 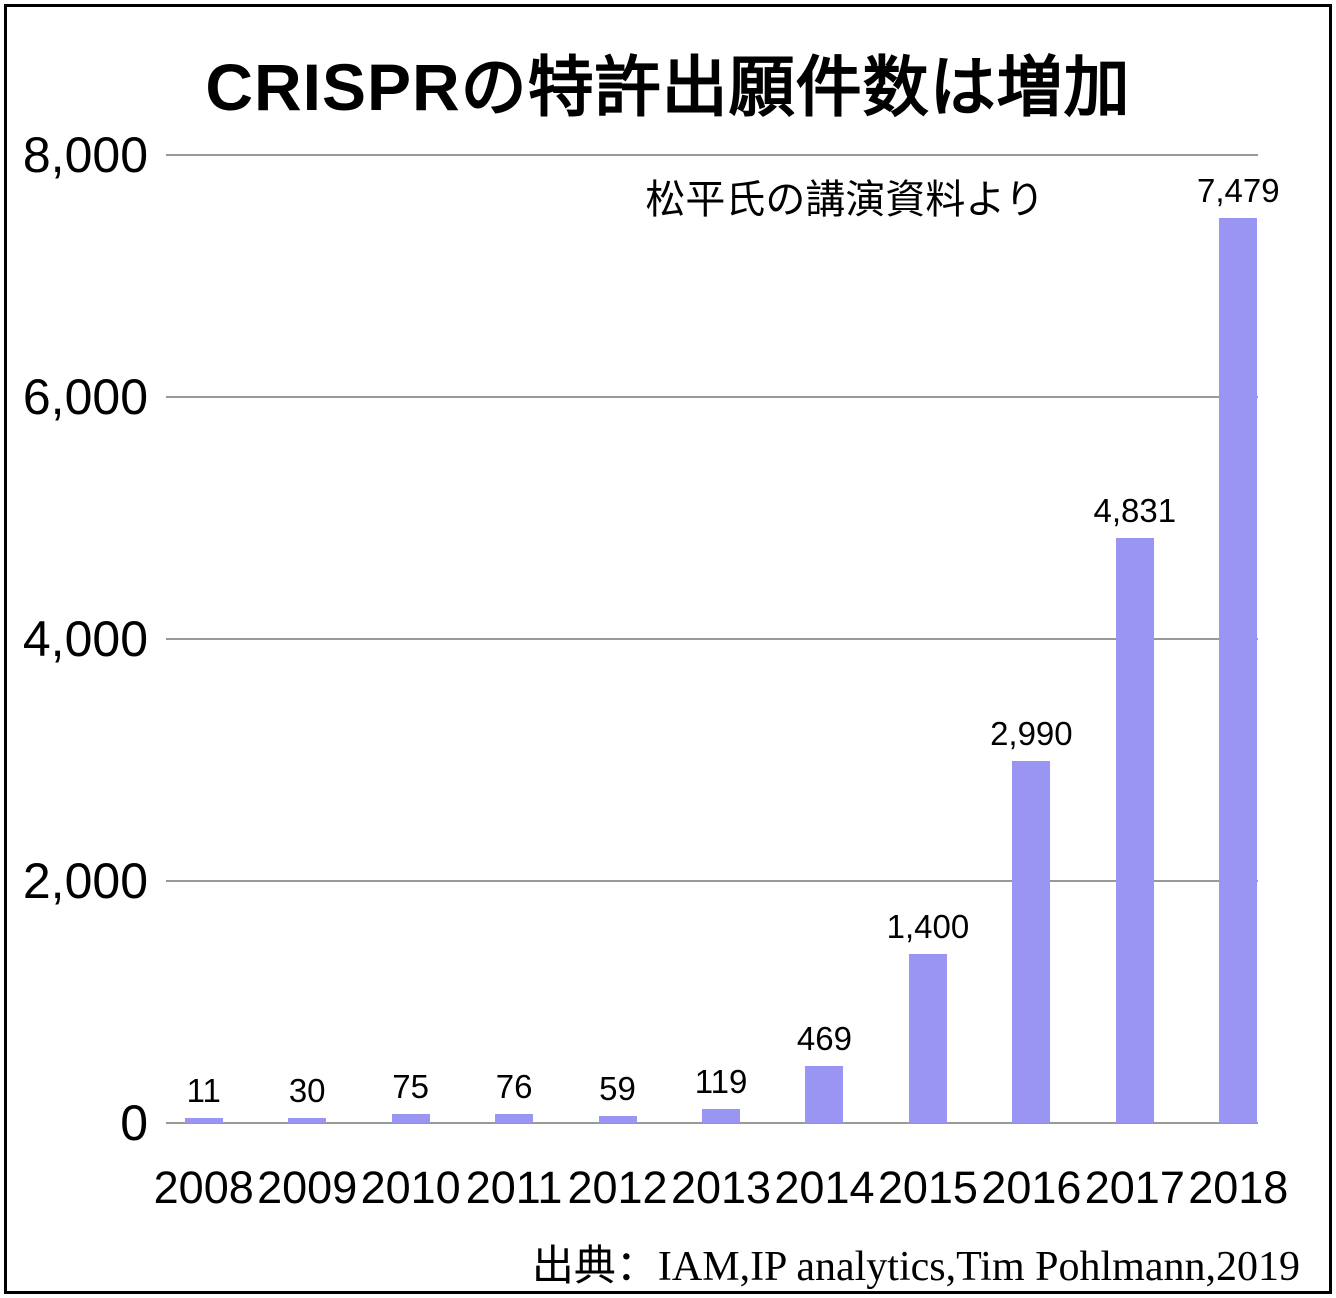 I want to click on bar-2008, so click(x=203, y=1120).